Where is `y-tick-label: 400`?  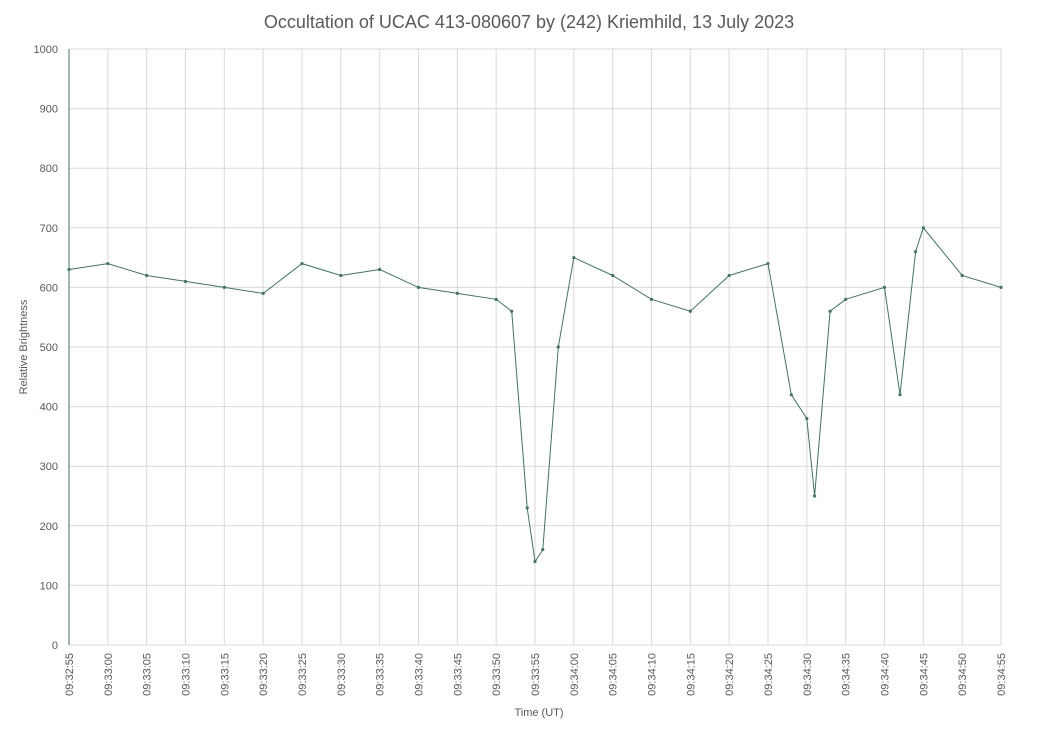 y-tick-label: 400 is located at coordinates (49, 408).